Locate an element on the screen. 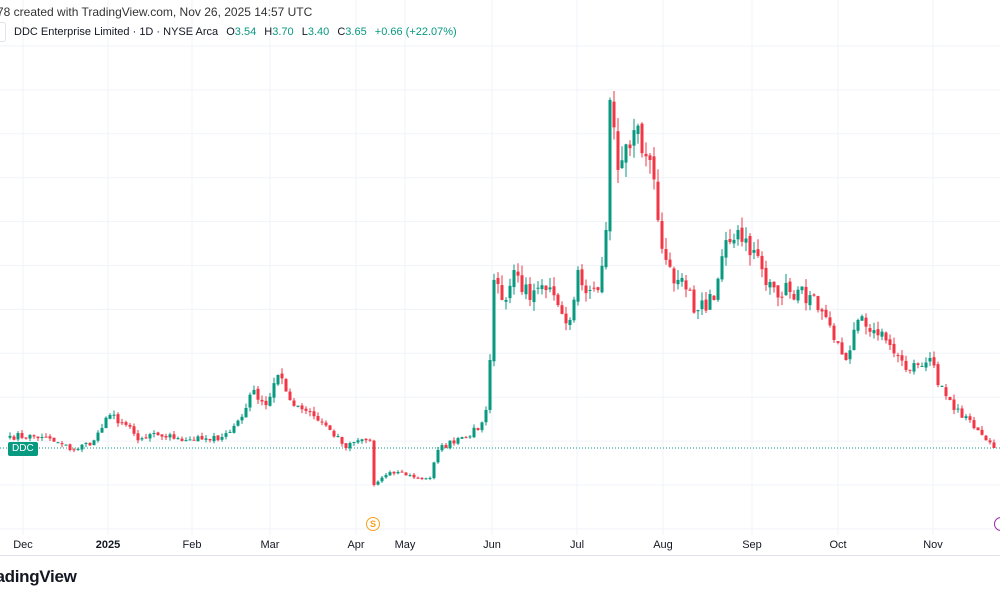  x-tick-label: Aug is located at coordinates (663, 545).